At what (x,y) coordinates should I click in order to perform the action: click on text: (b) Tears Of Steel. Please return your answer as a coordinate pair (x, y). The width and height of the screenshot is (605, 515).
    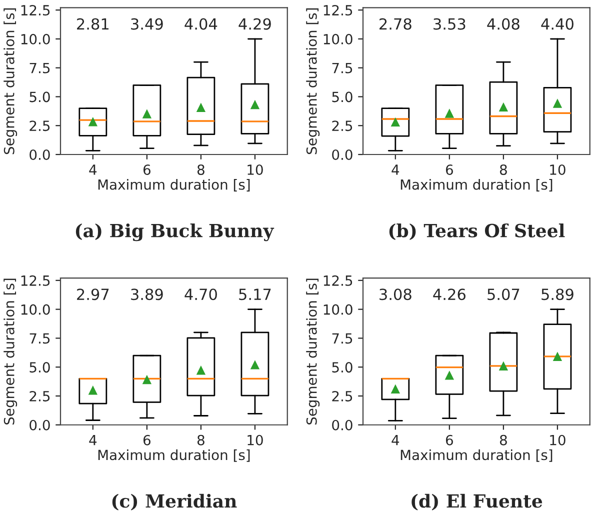
    Looking at the image, I should click on (477, 231).